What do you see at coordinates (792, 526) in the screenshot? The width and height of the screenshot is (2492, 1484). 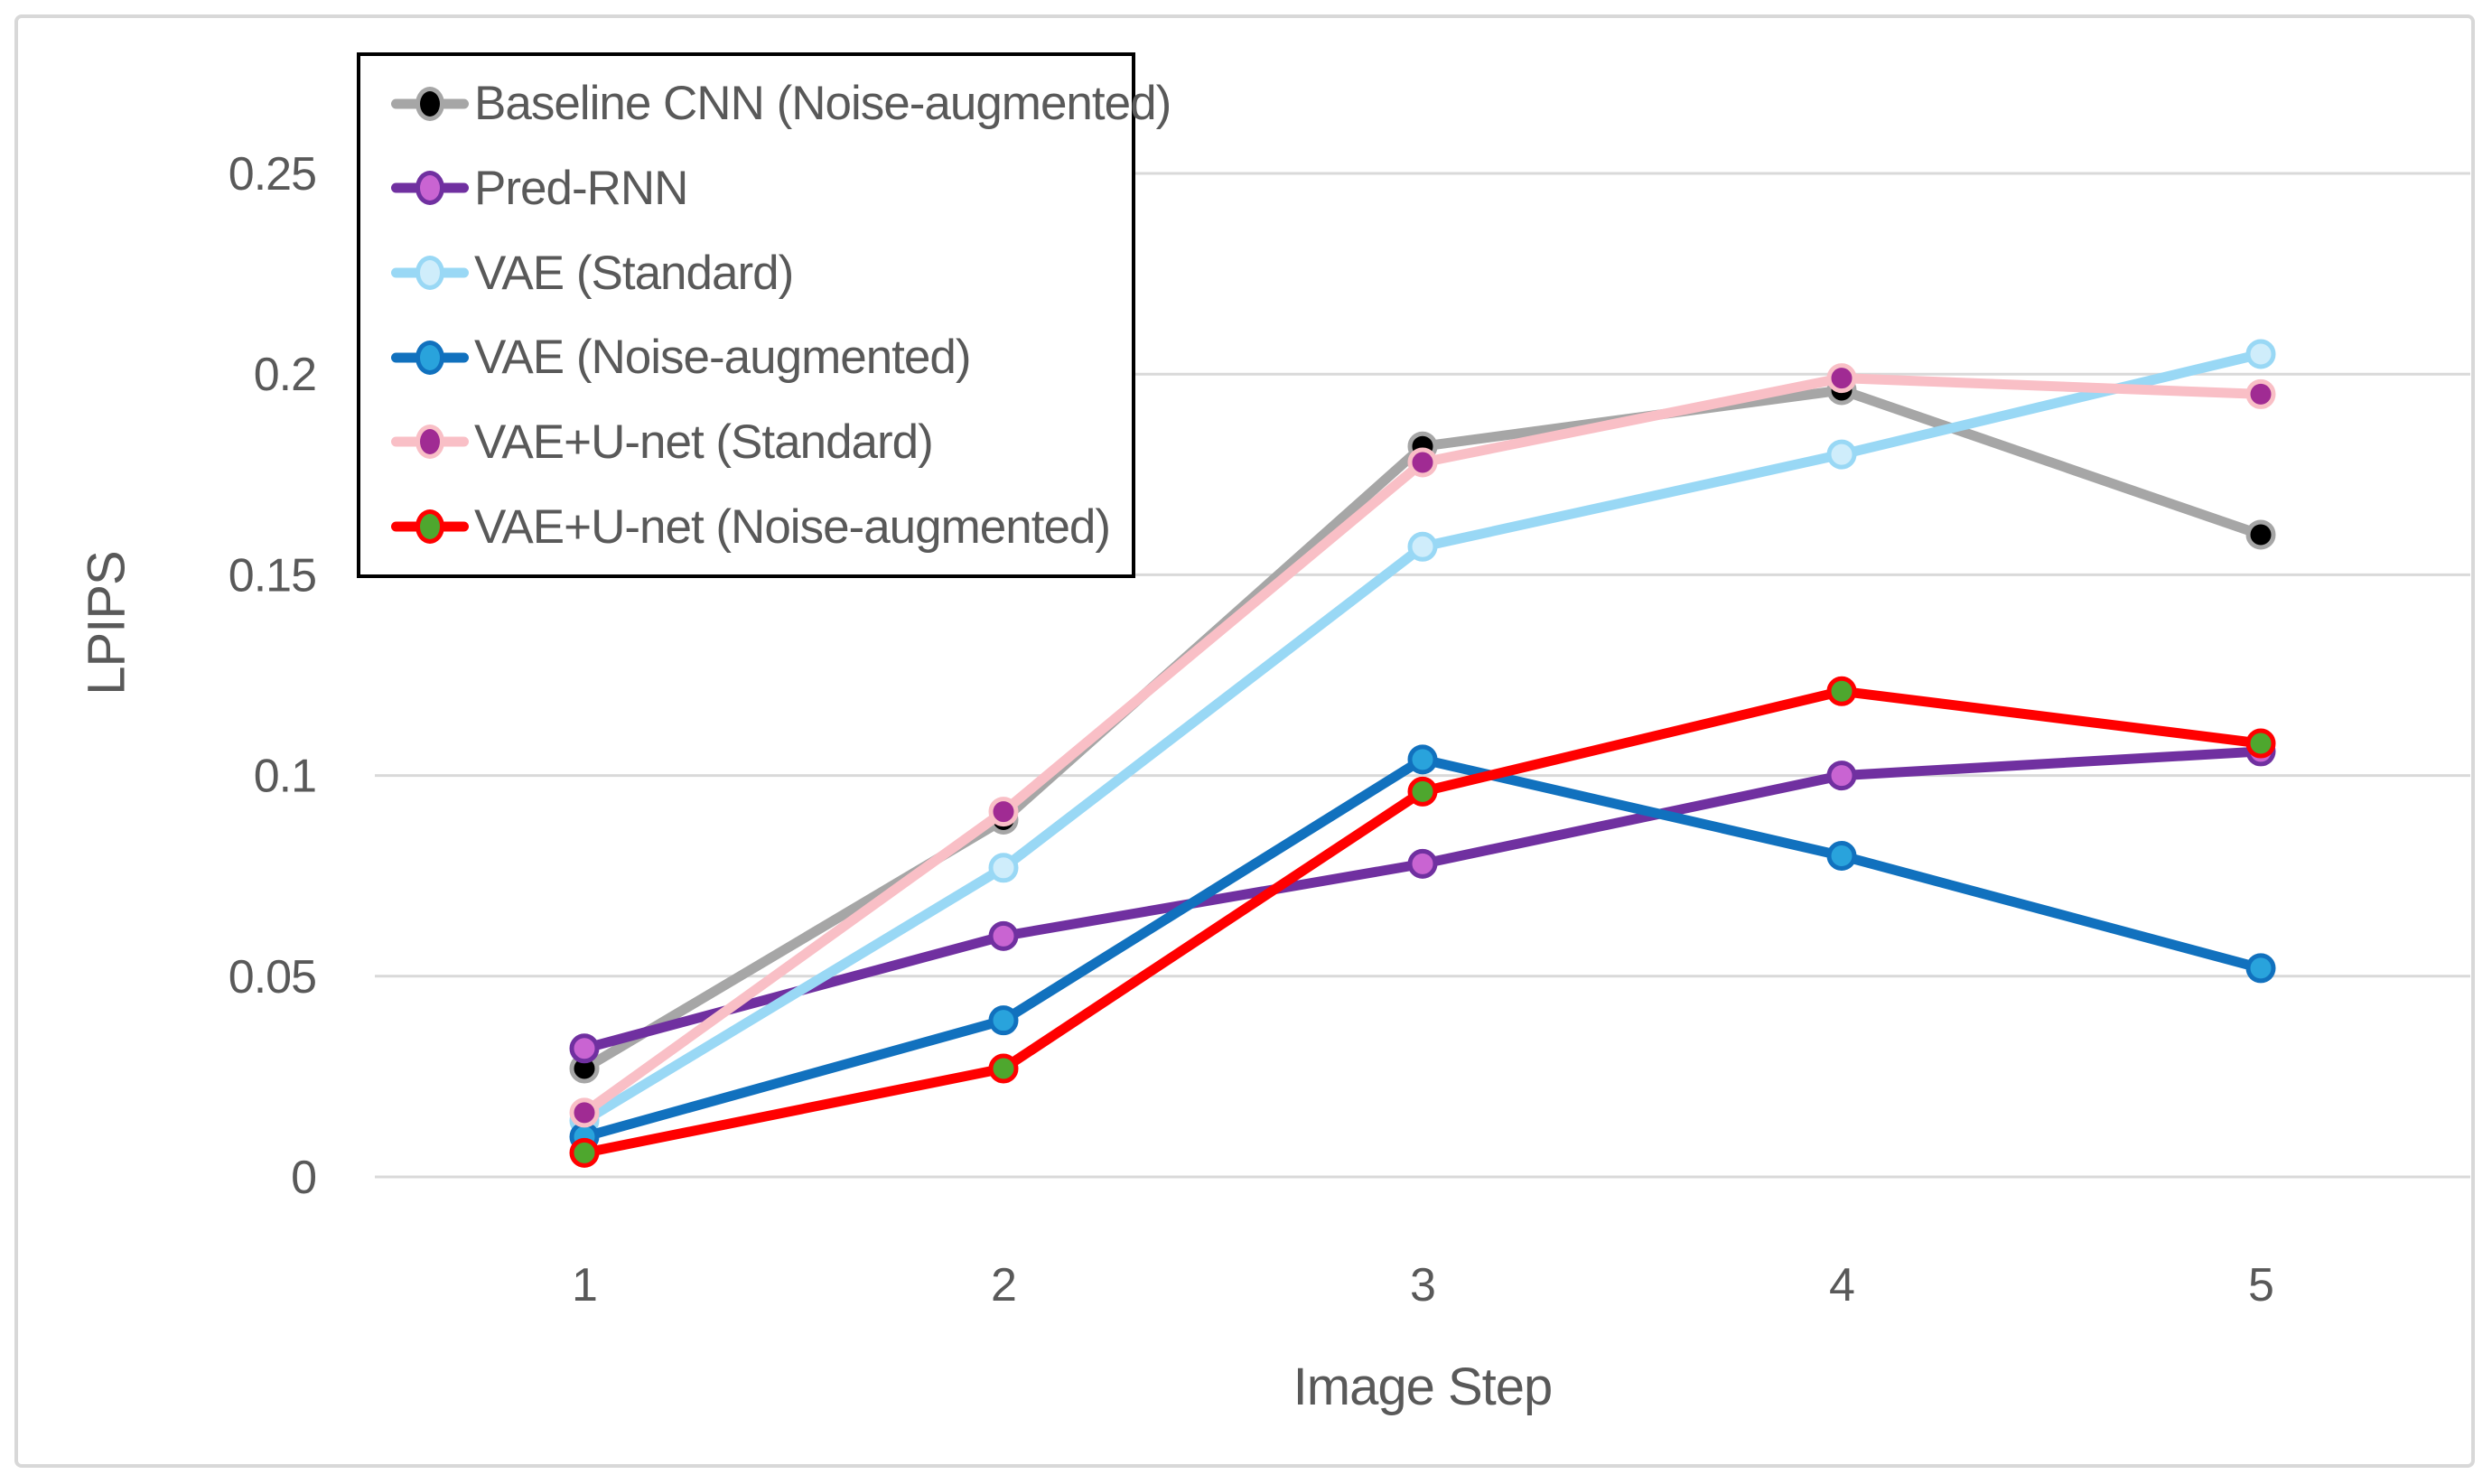 I see `legend-label: VAE+U-net (Noise-augmented)` at bounding box center [792, 526].